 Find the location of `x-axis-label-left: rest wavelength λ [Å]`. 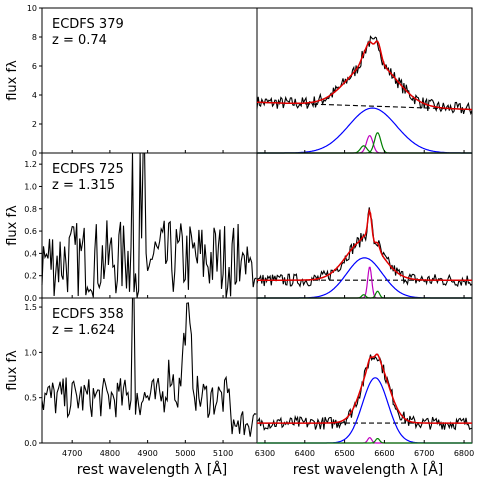

x-axis-label-left: rest wavelength λ [Å] is located at coordinates (152, 469).